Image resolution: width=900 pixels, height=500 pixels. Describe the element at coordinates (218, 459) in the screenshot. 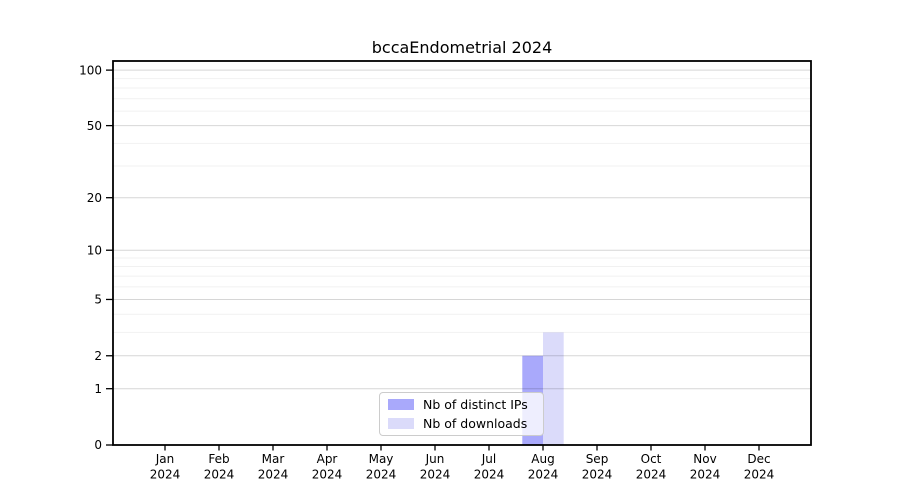

I see `x-tick-label-month: Feb` at that location.